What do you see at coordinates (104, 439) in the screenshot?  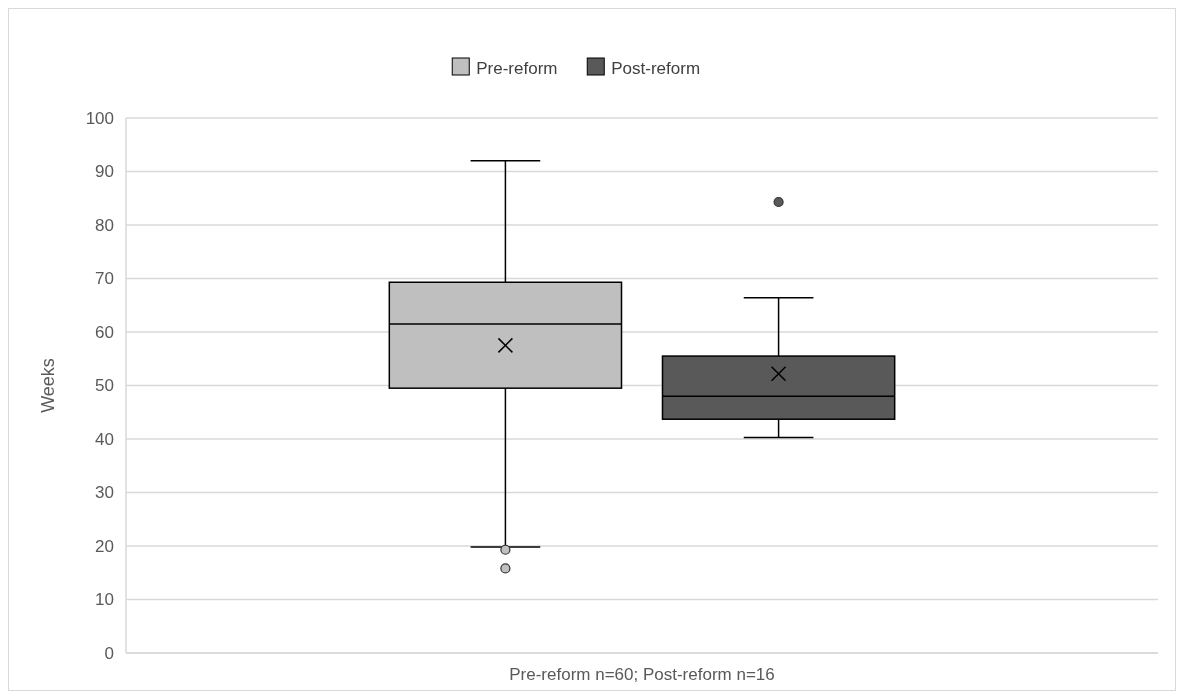 I see `y-tick-label: 40` at bounding box center [104, 439].